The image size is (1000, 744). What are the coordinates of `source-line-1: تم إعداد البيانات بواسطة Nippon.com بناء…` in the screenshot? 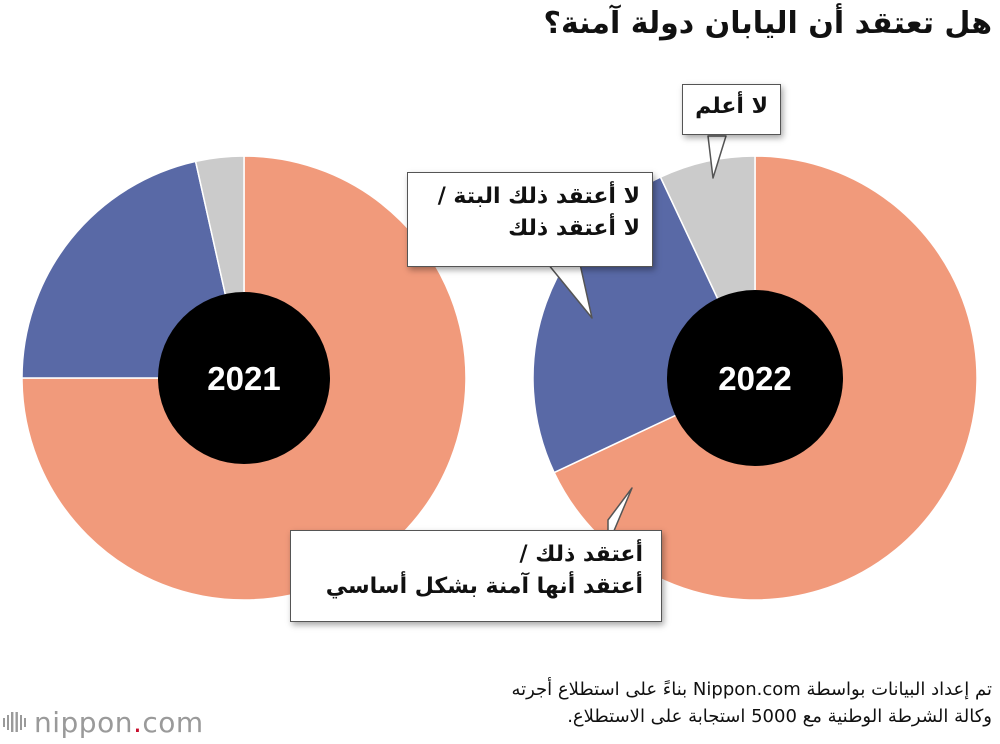 It's located at (751, 689).